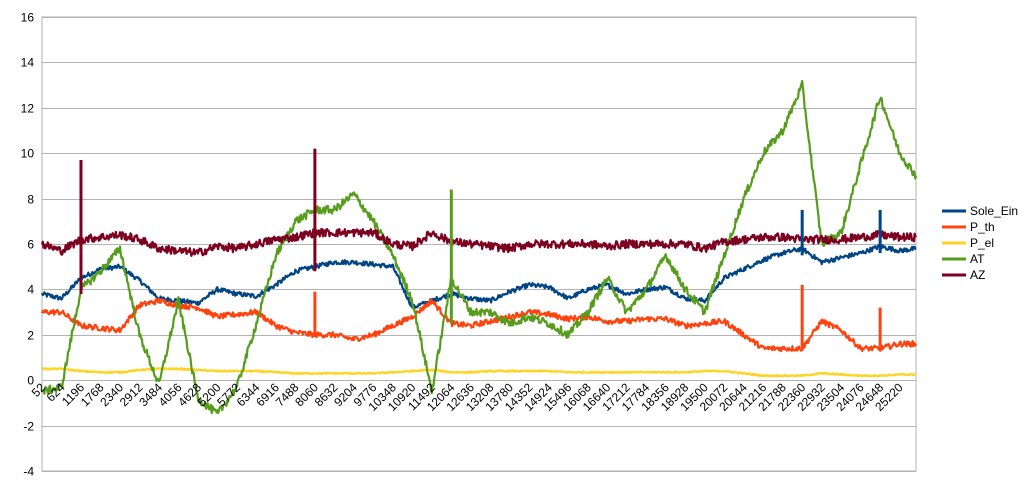 This screenshot has width=1026, height=487. Describe the element at coordinates (479, 325) in the screenshot. I see `series-line-p-th` at that location.